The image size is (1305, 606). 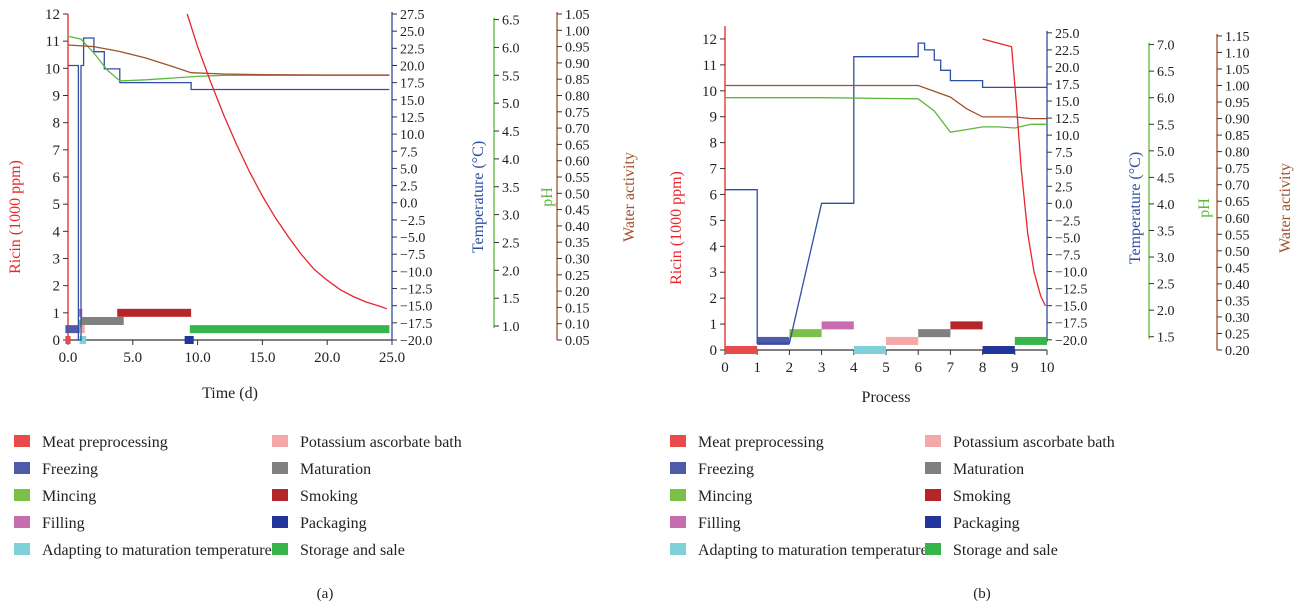 What do you see at coordinates (761, 442) in the screenshot?
I see `legend-label: Meat preprocessing` at bounding box center [761, 442].